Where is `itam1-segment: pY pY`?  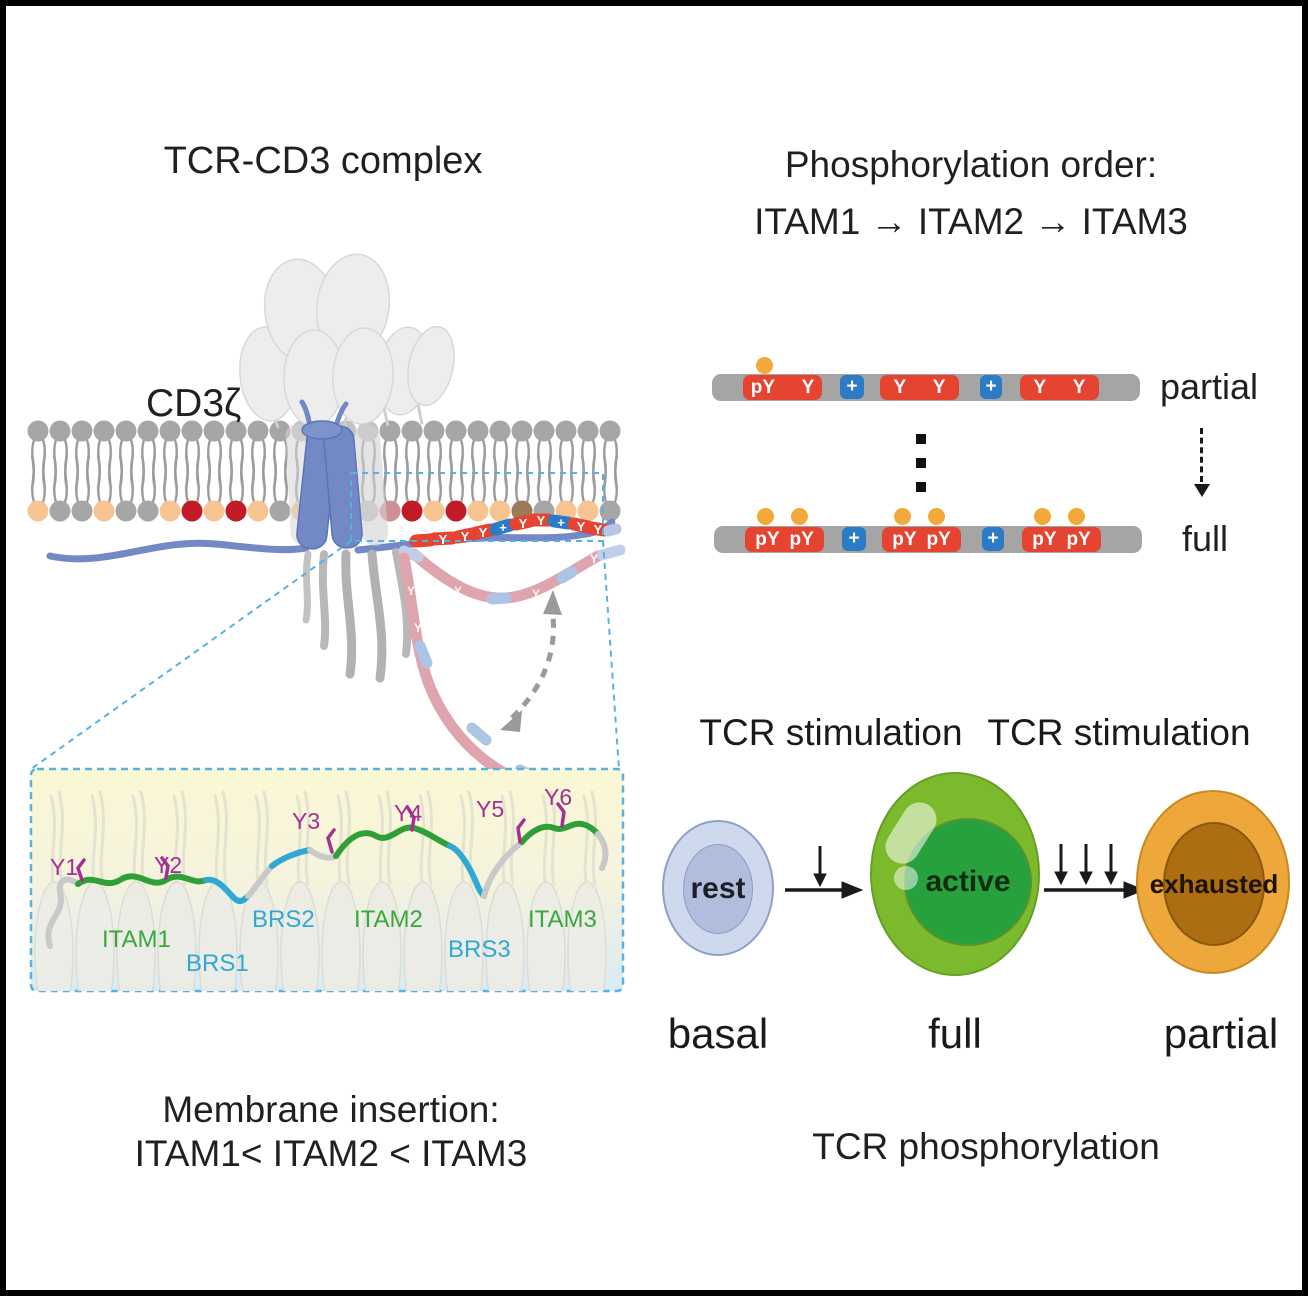
itam1-segment: pY pY is located at coordinates (784, 539).